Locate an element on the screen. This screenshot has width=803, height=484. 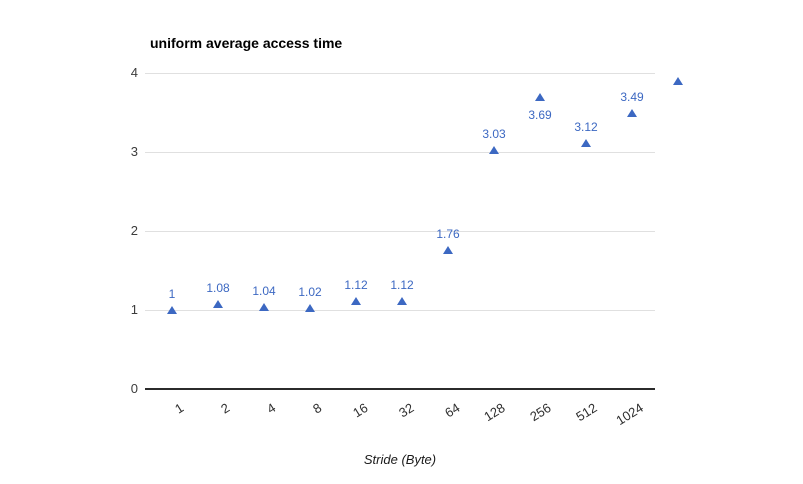
x-tick-label-4: 4 is located at coordinates (270, 408).